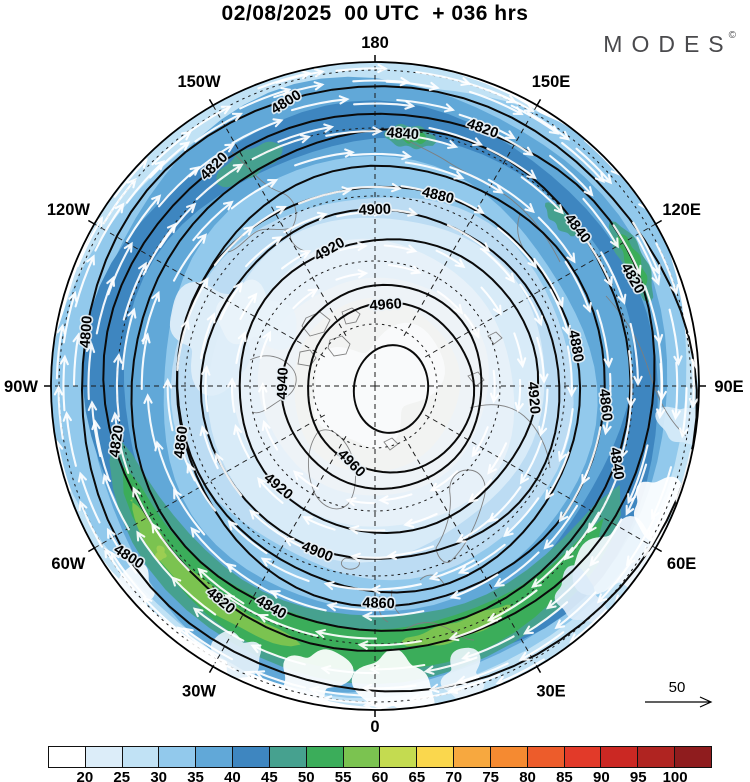  What do you see at coordinates (158, 775) in the screenshot?
I see `colorbar-tick-30: 30` at bounding box center [158, 775].